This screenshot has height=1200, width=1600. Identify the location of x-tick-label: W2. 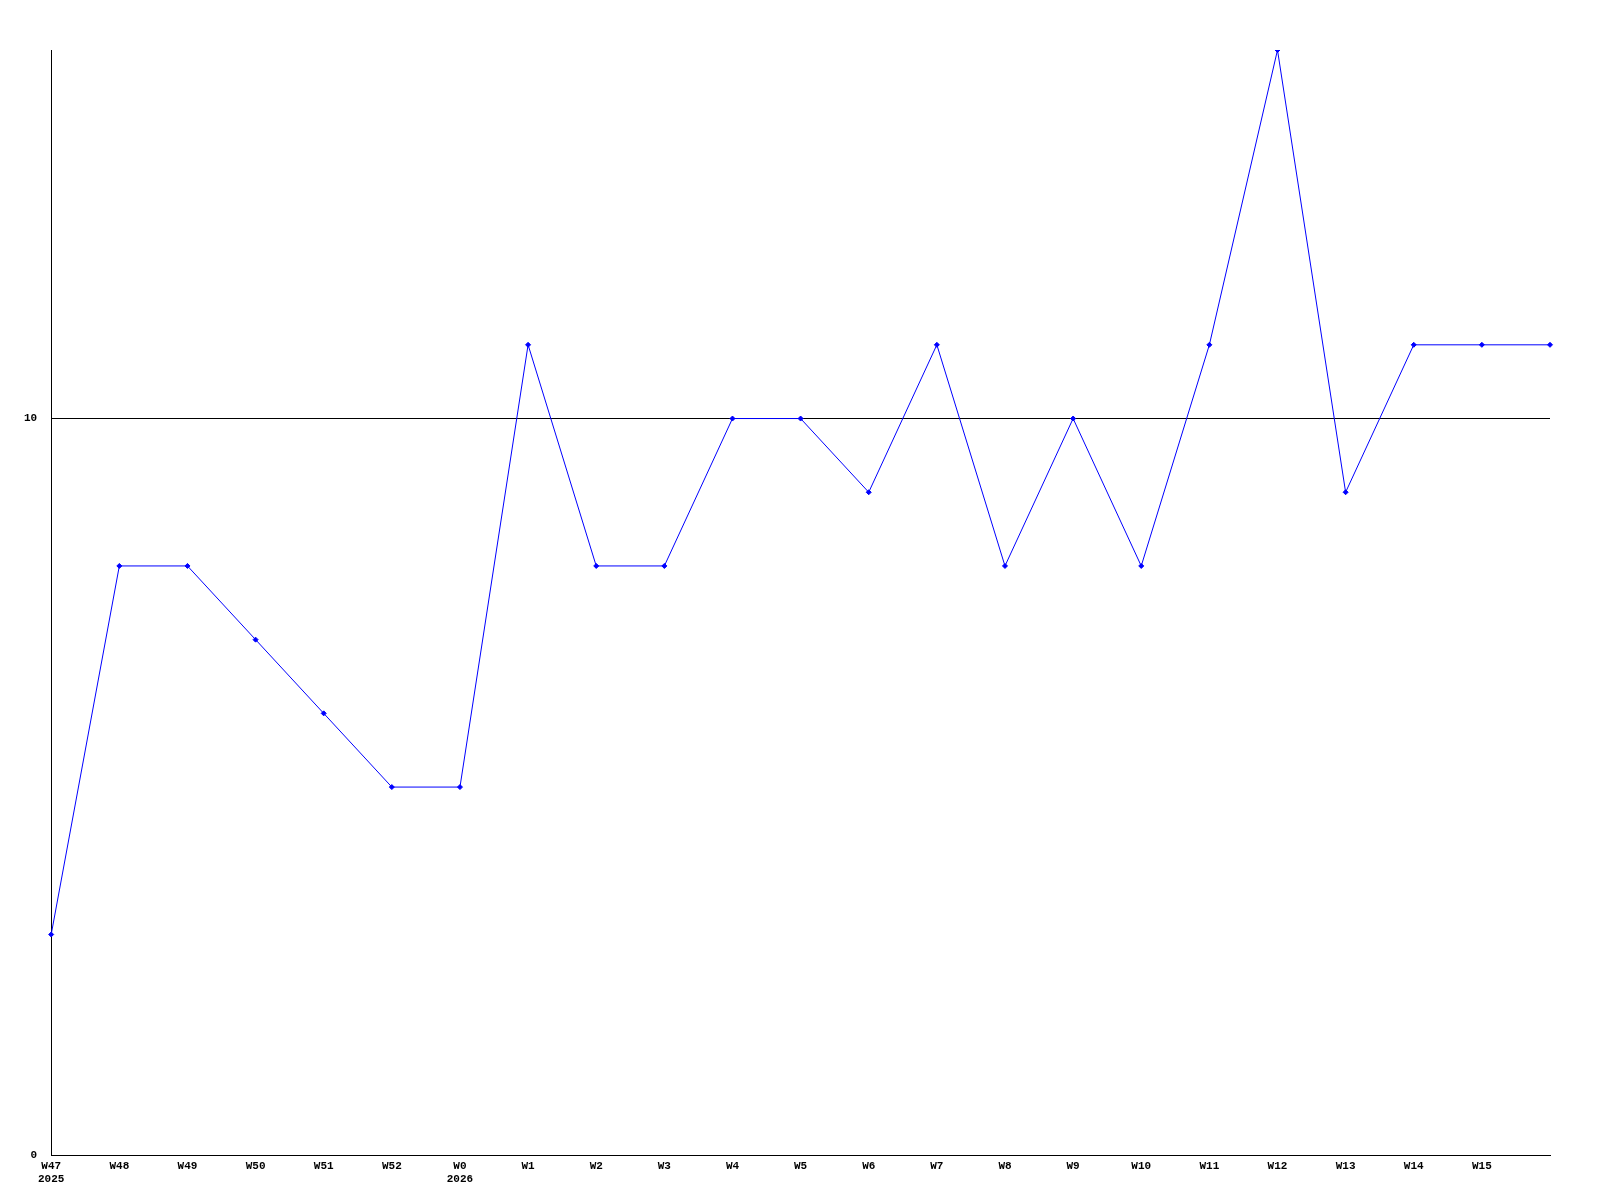
(596, 1165).